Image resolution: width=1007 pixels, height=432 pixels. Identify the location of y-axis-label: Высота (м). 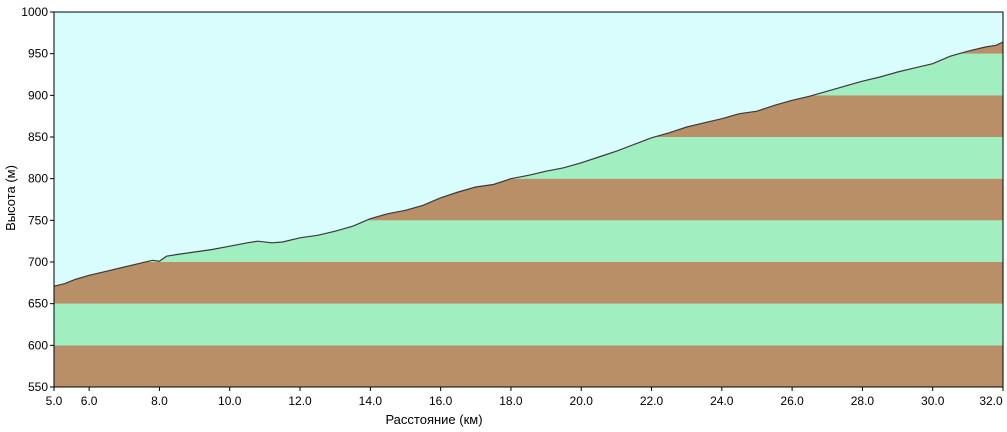
(10, 198).